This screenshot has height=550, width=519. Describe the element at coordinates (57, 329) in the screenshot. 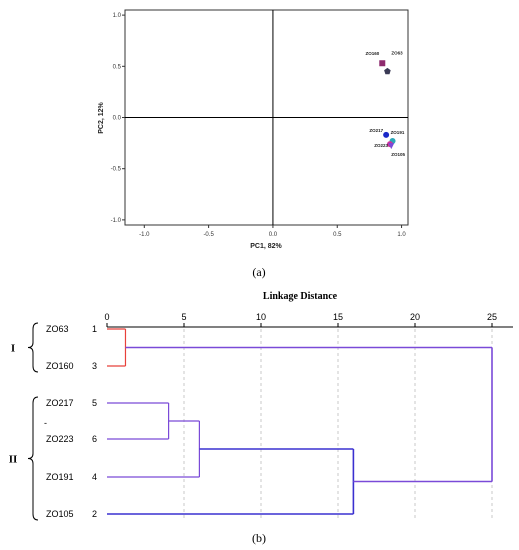

I see `leaf-label: ZO63` at that location.